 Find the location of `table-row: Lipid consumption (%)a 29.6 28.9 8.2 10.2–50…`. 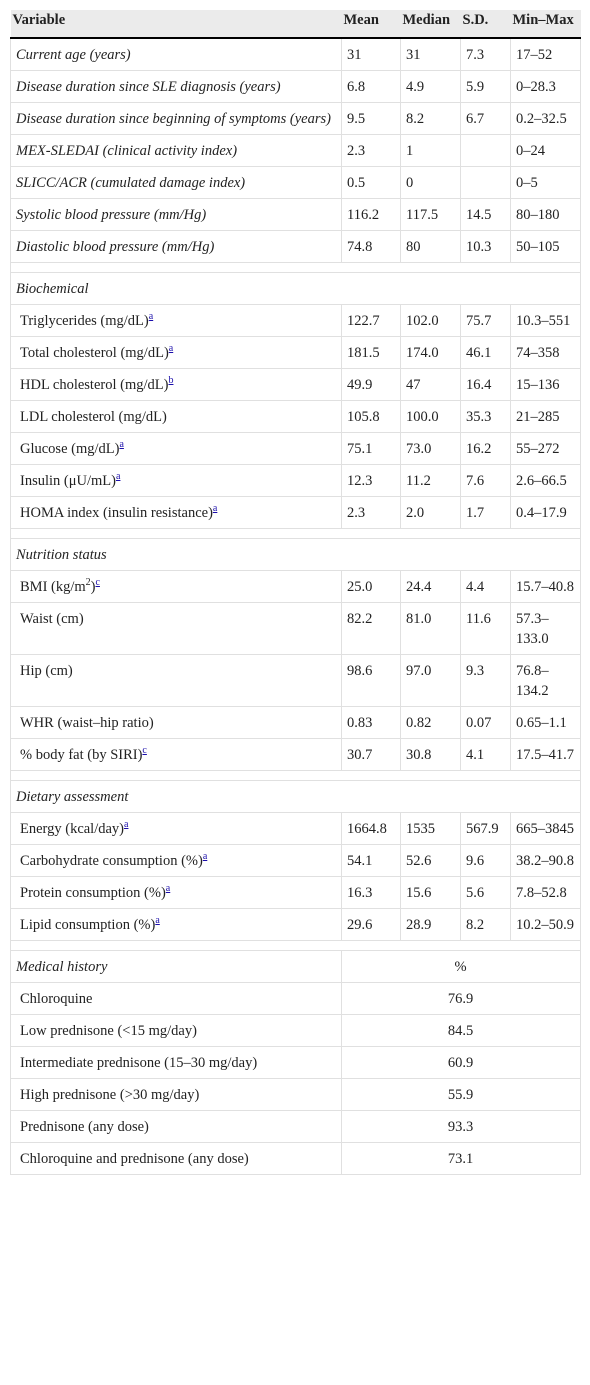

table-row: Lipid consumption (%)a 29.6 28.9 8.2 10.2–50… is located at coordinates (295, 924).